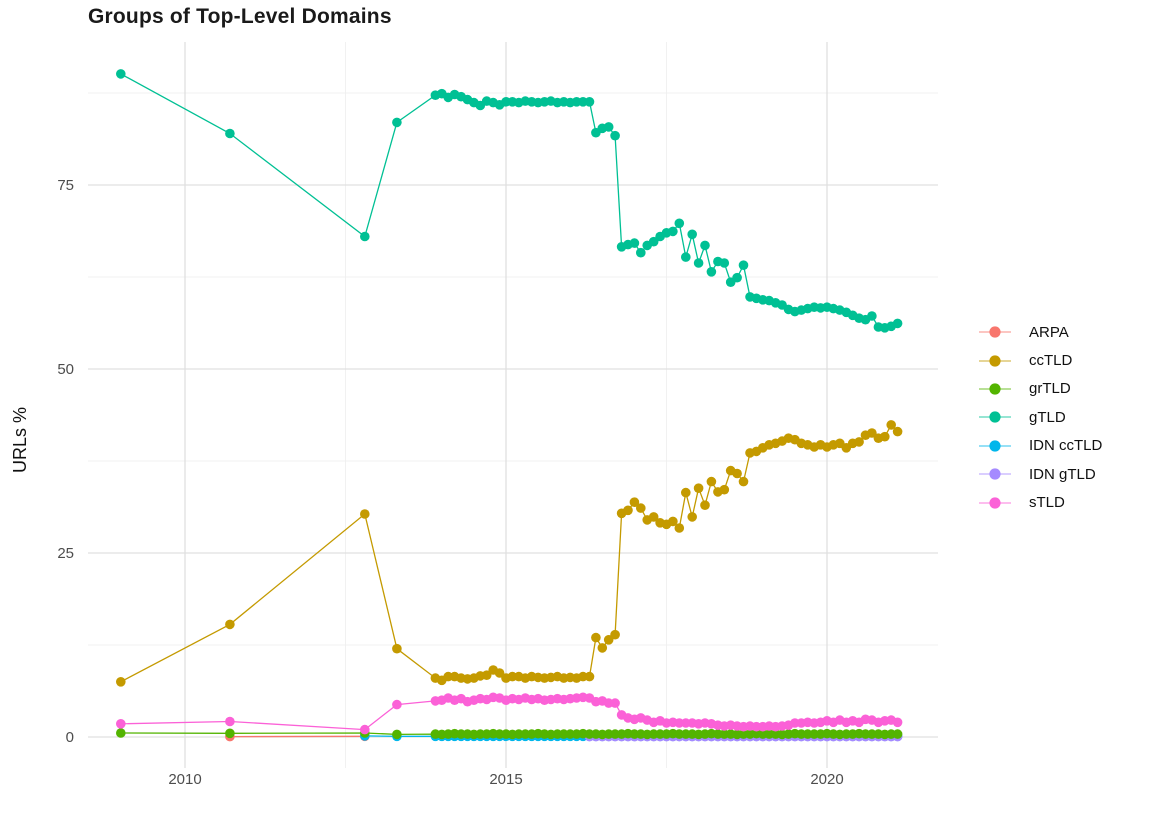  What do you see at coordinates (1051, 361) in the screenshot?
I see `legend-label-cctld: ccTLD` at bounding box center [1051, 361].